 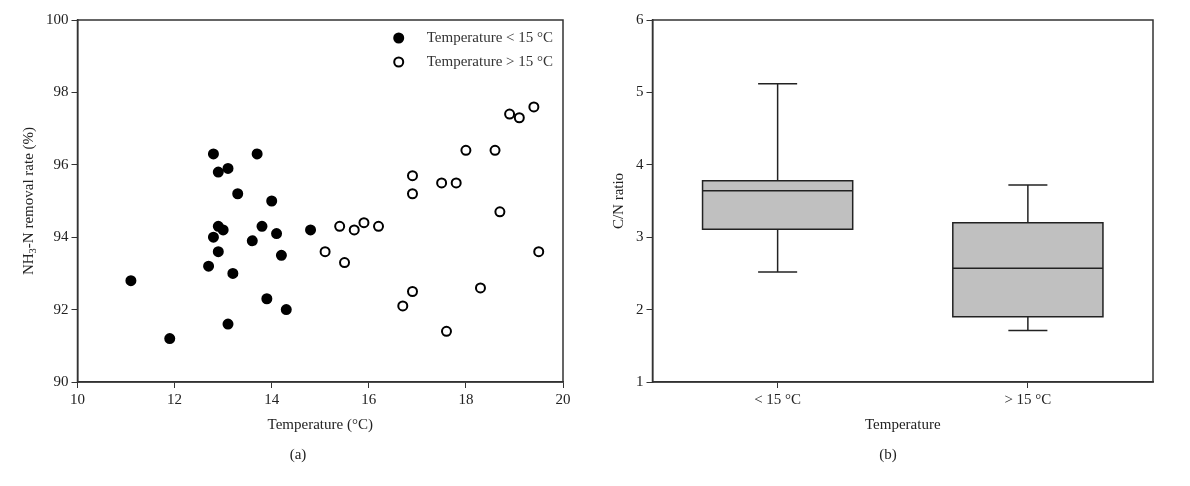 I want to click on y-tick-label: 3, so click(x=640, y=236).